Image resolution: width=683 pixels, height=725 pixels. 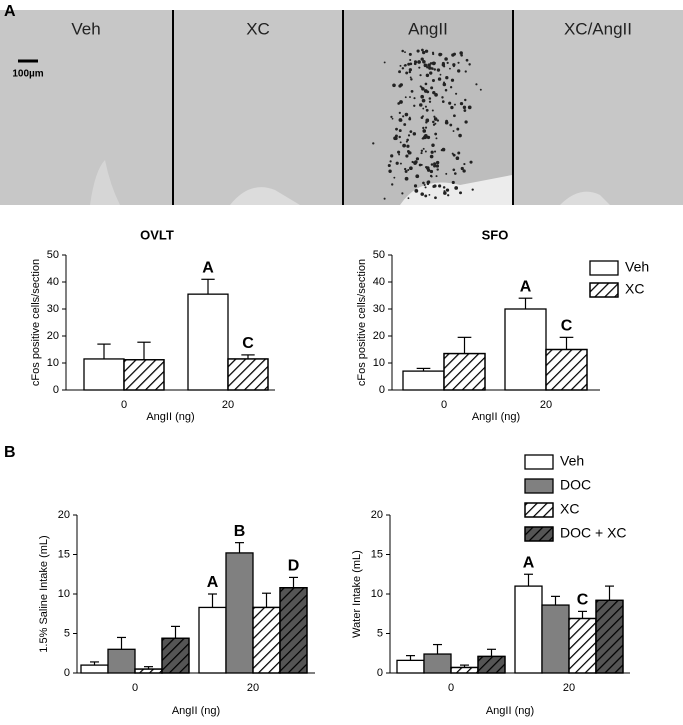 What do you see at coordinates (634, 289) in the screenshot?
I see `legend-label: XC` at bounding box center [634, 289].